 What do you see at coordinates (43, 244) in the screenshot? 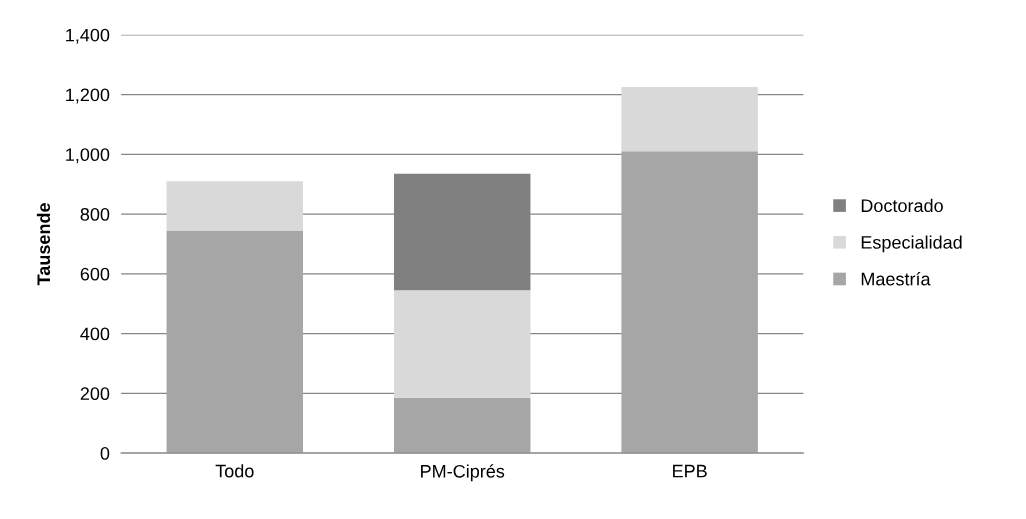
I see `y-axis-title: Tausende` at bounding box center [43, 244].